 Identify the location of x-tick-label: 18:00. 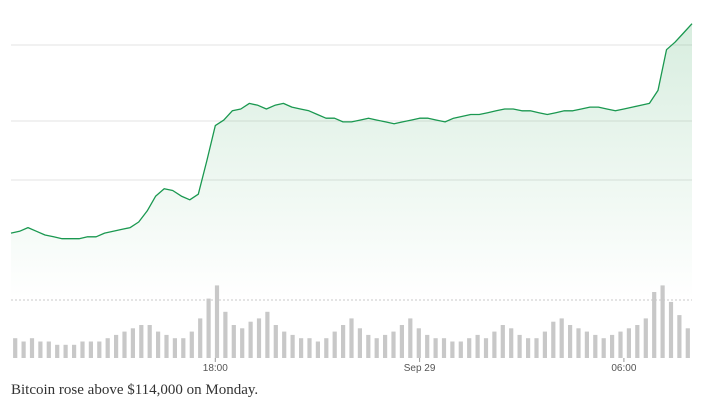
(215, 368).